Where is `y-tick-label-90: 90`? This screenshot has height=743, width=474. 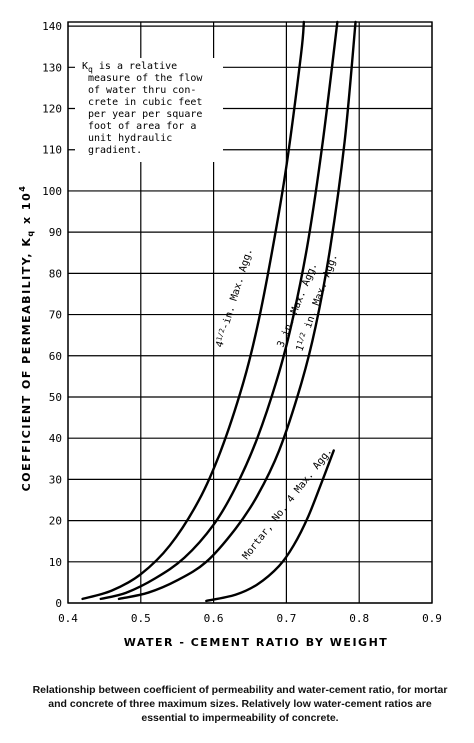
y-tick-label-90: 90 is located at coordinates (55, 232).